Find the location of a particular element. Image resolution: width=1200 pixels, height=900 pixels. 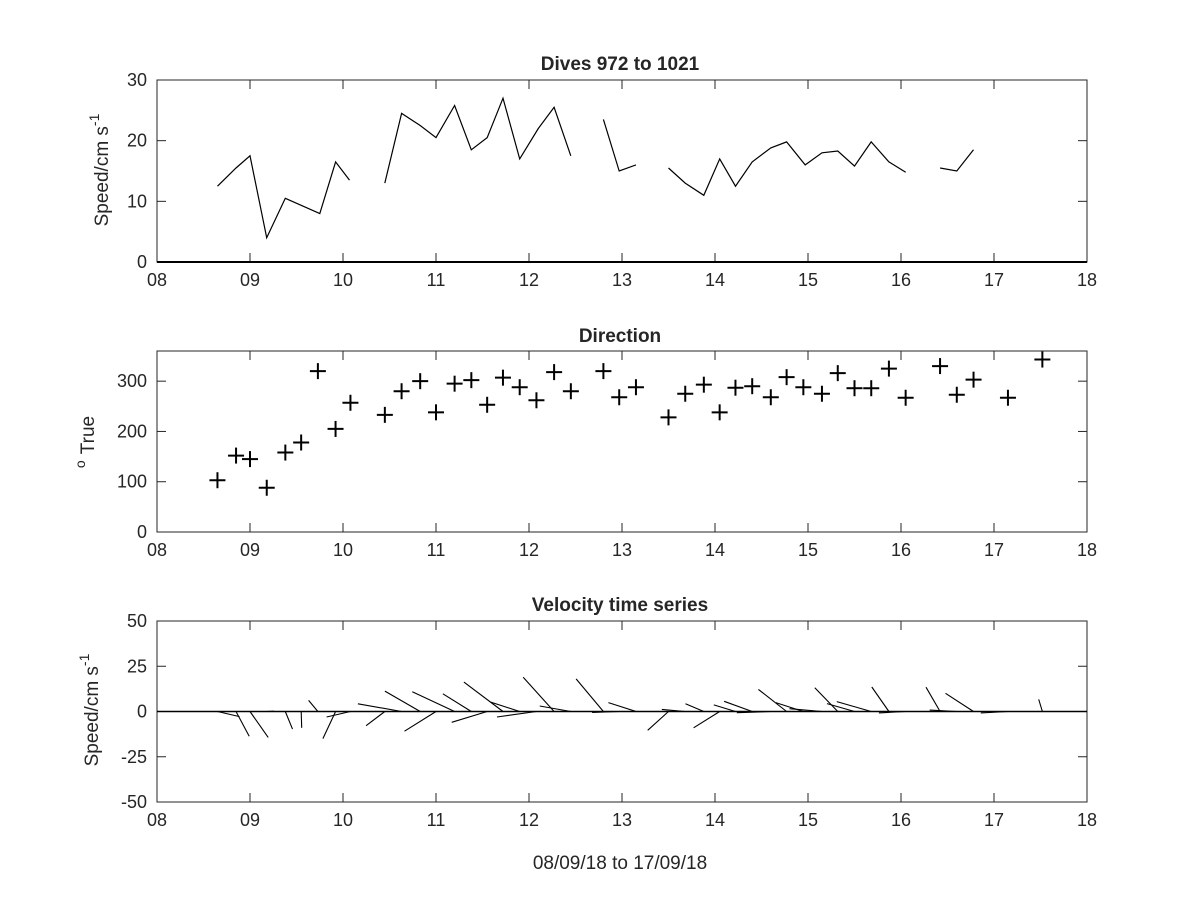

y-tick-label: 30 is located at coordinates (137, 80).